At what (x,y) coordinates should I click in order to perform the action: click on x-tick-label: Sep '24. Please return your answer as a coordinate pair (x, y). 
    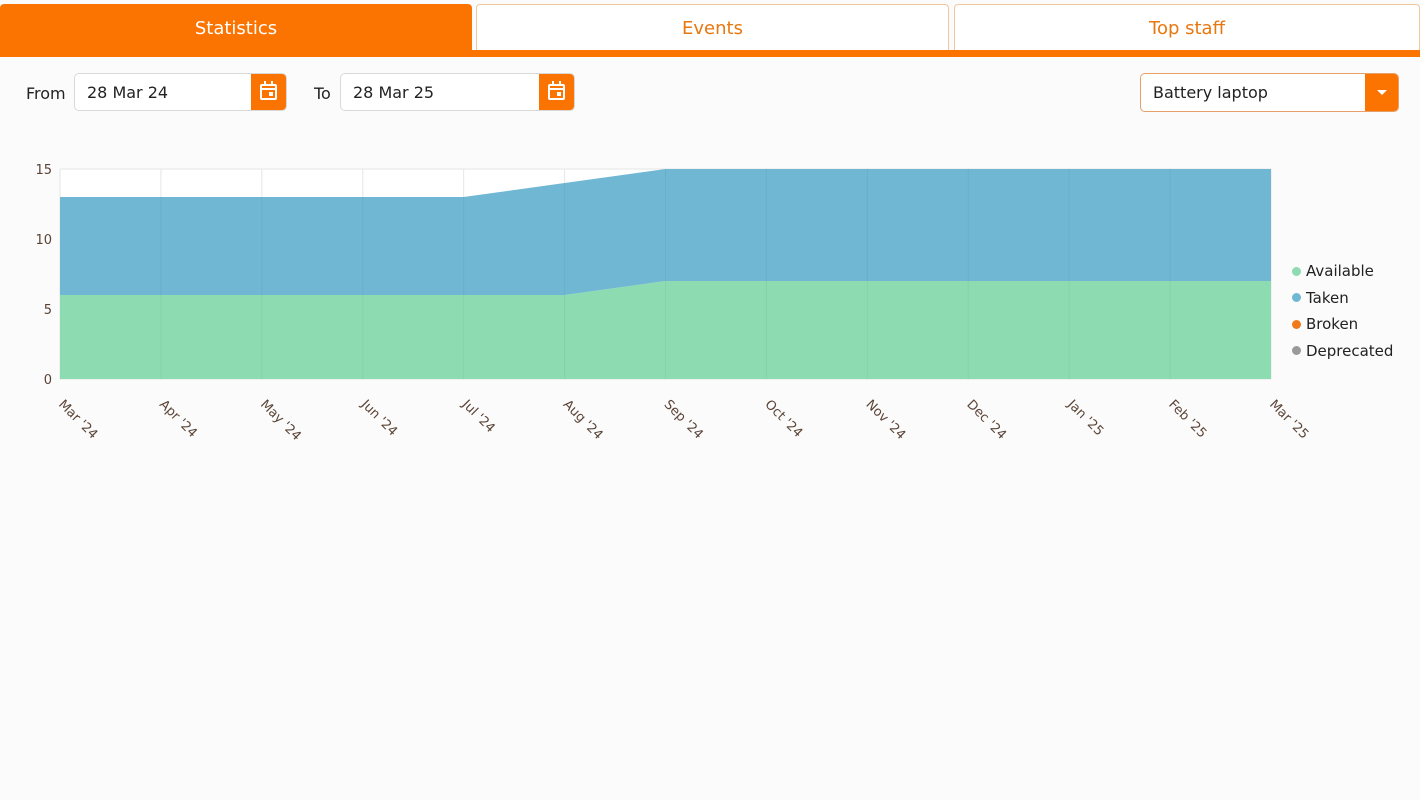
    Looking at the image, I should click on (683, 419).